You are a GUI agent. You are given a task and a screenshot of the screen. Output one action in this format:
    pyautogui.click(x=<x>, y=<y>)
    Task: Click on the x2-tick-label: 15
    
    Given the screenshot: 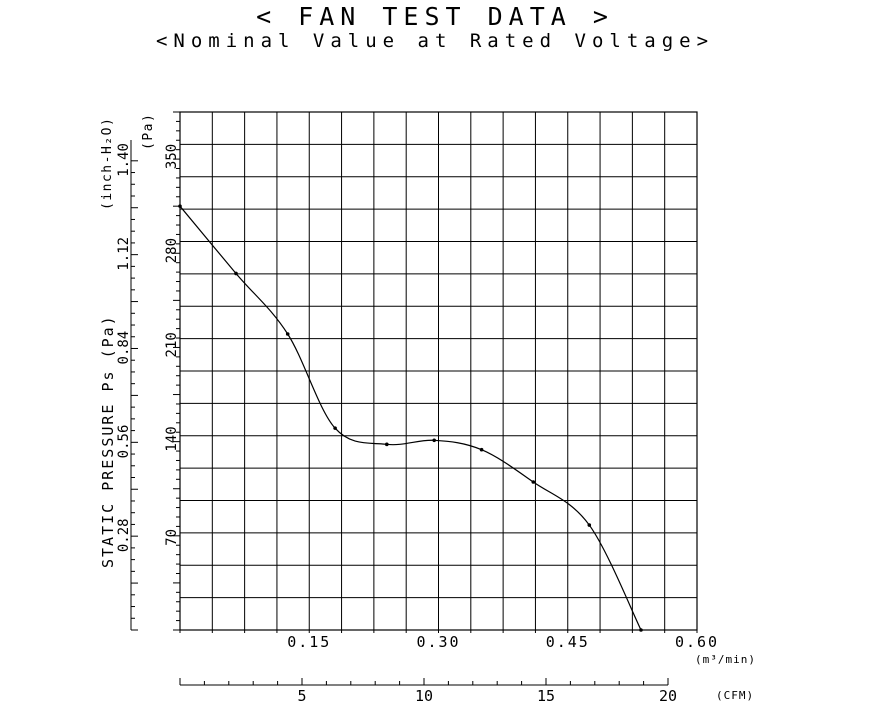 What is the action you would take?
    pyautogui.click(x=546, y=696)
    